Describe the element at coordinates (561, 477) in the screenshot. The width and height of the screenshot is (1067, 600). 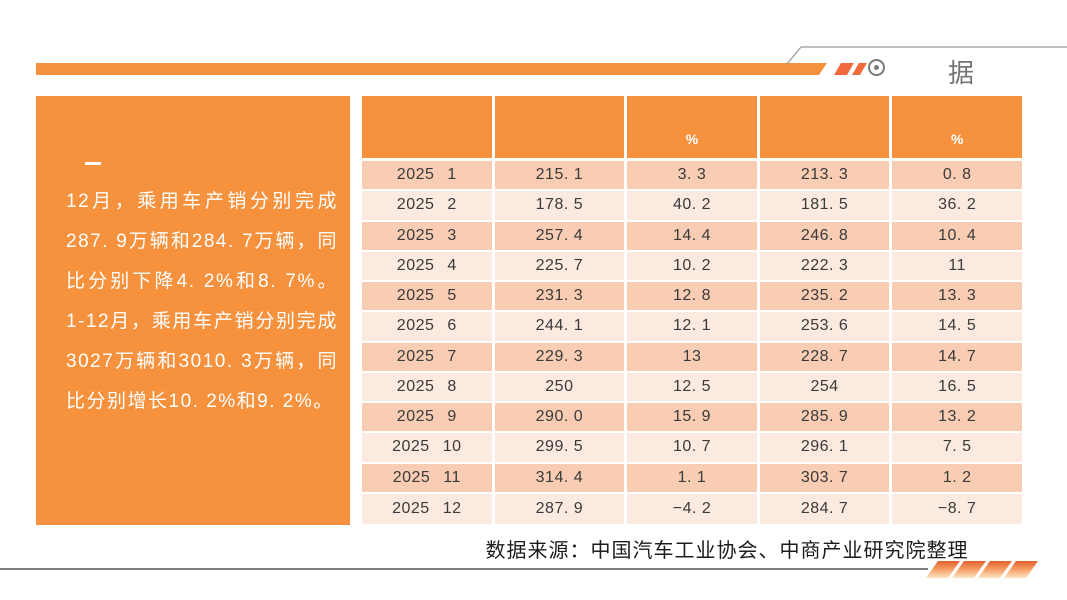
I see `cell-production: 314. 4` at that location.